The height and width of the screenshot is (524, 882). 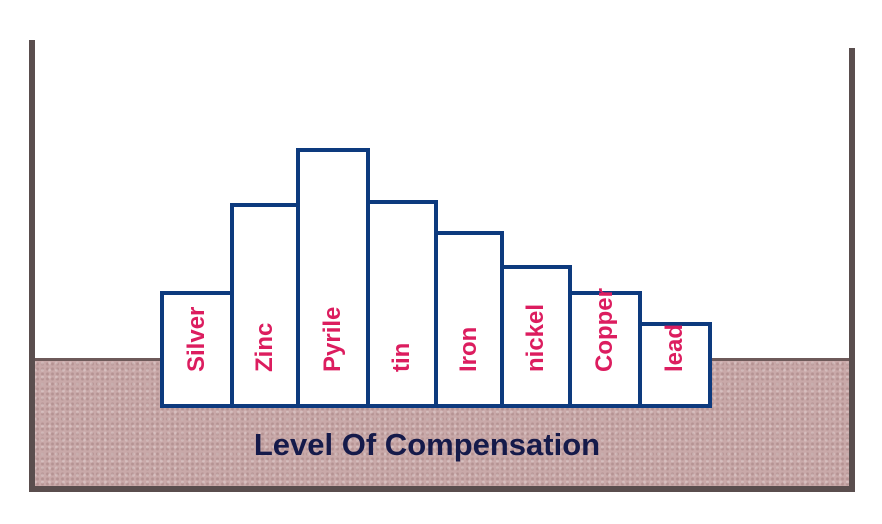 What do you see at coordinates (427, 444) in the screenshot?
I see `caption: Level Of Compensation` at bounding box center [427, 444].